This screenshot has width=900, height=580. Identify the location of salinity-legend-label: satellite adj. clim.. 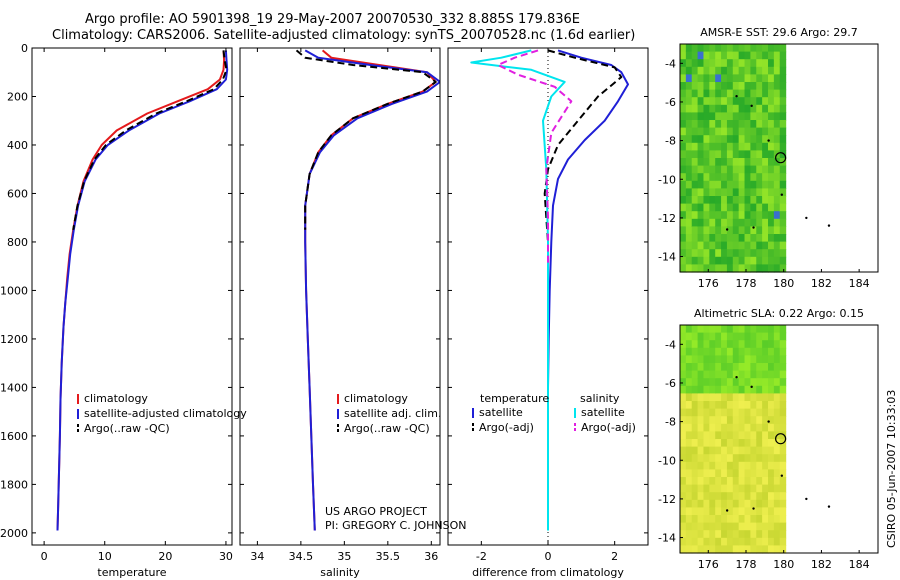
(392, 413).